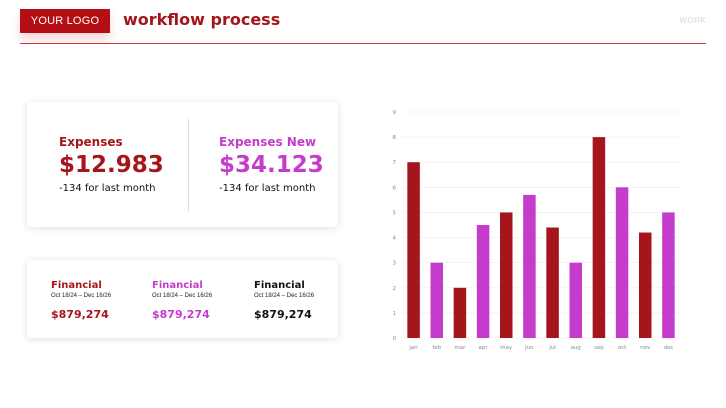 The width and height of the screenshot is (726, 408). What do you see at coordinates (395, 213) in the screenshot?
I see `y-tick-label: 5` at bounding box center [395, 213].